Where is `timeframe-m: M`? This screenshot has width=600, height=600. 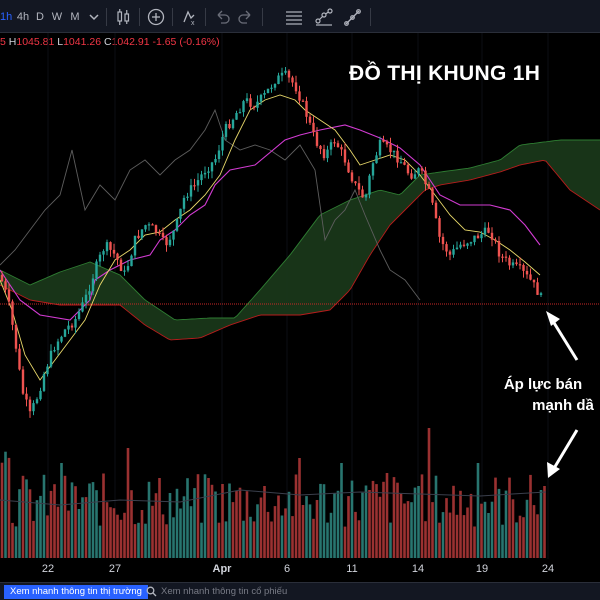 timeframe-m: M is located at coordinates (75, 17).